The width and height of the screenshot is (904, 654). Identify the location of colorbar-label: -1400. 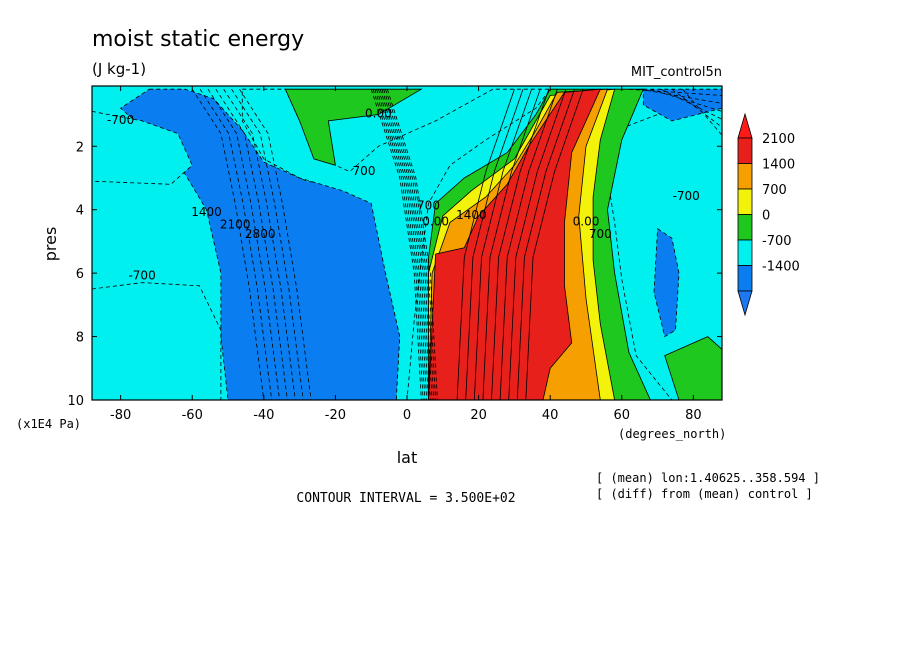
(781, 267).